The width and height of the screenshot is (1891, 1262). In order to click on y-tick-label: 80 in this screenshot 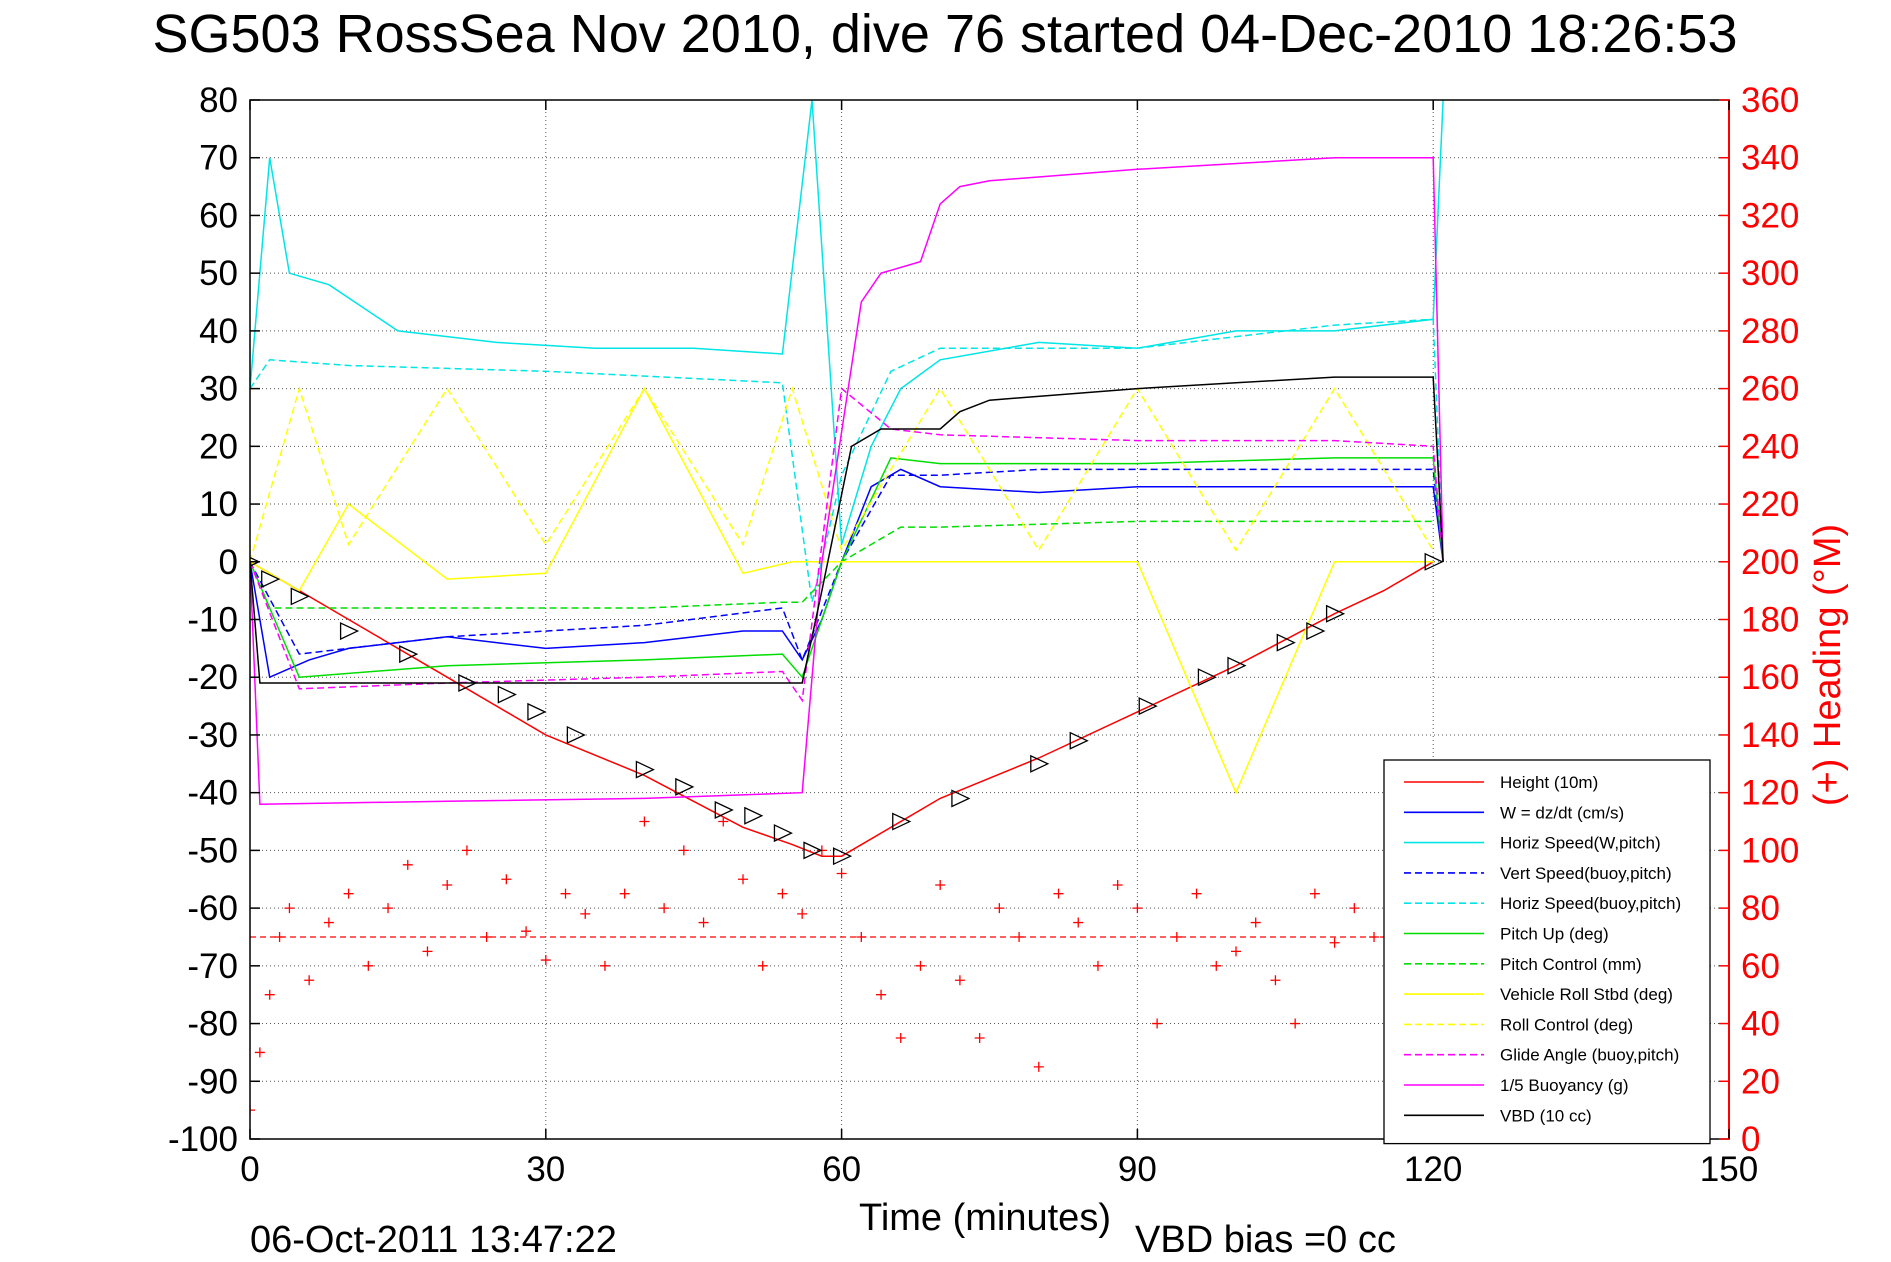, I will do `click(218, 100)`.